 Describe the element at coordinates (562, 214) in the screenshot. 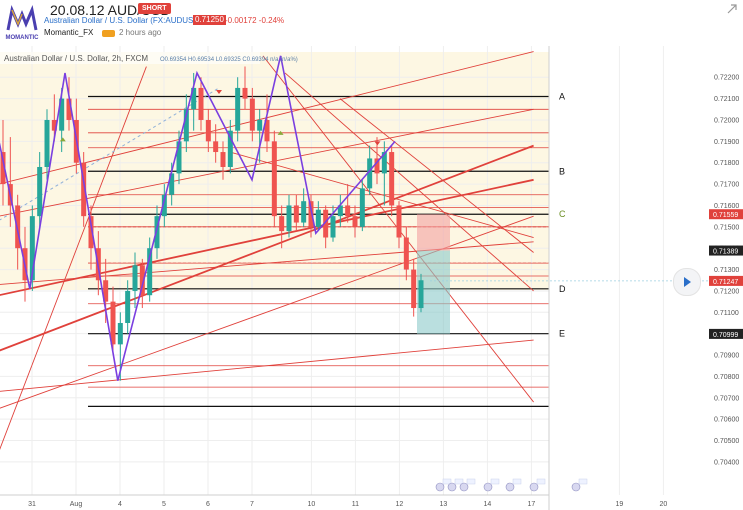

I see `level-label-c: C` at that location.